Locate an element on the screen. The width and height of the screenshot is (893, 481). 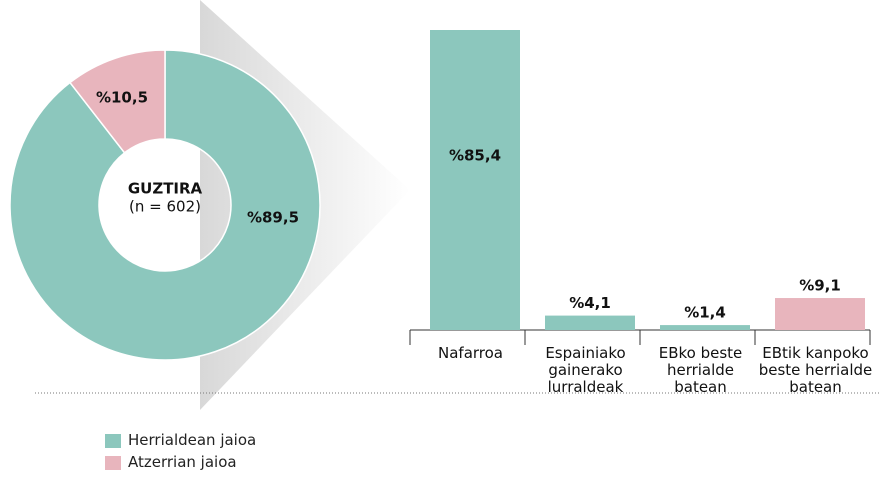
center-subtitle: (n = 602) is located at coordinates (165, 207).